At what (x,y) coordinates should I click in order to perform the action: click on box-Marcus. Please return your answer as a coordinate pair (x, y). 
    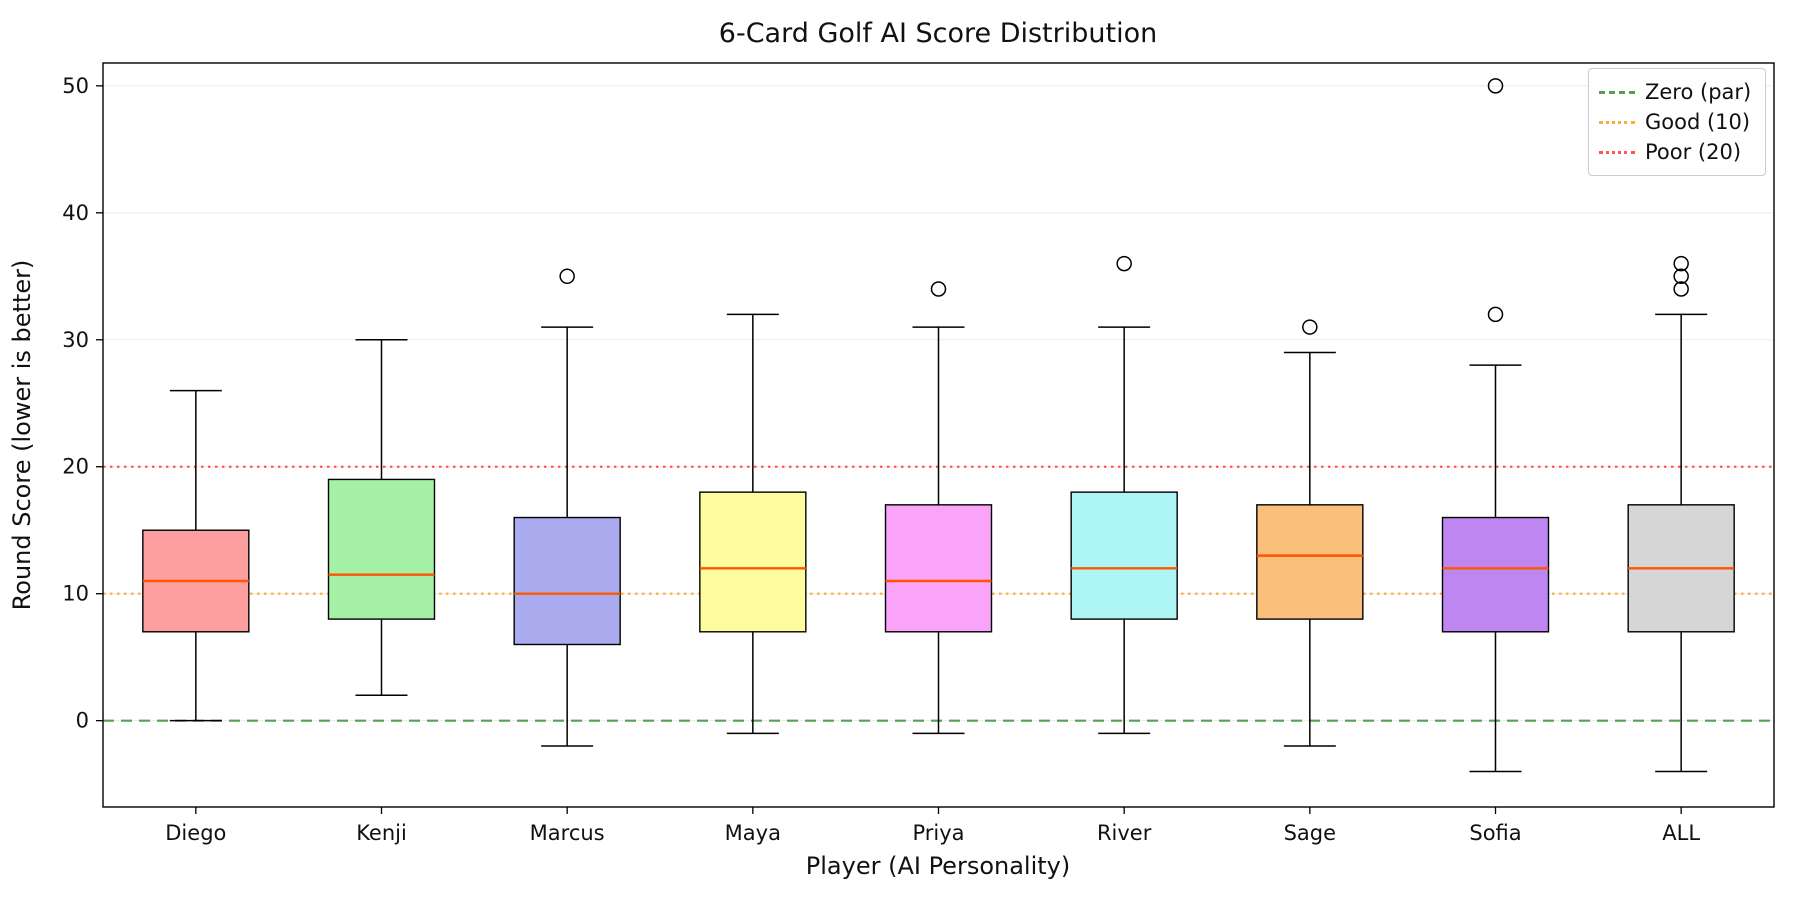
    Looking at the image, I should click on (567, 581).